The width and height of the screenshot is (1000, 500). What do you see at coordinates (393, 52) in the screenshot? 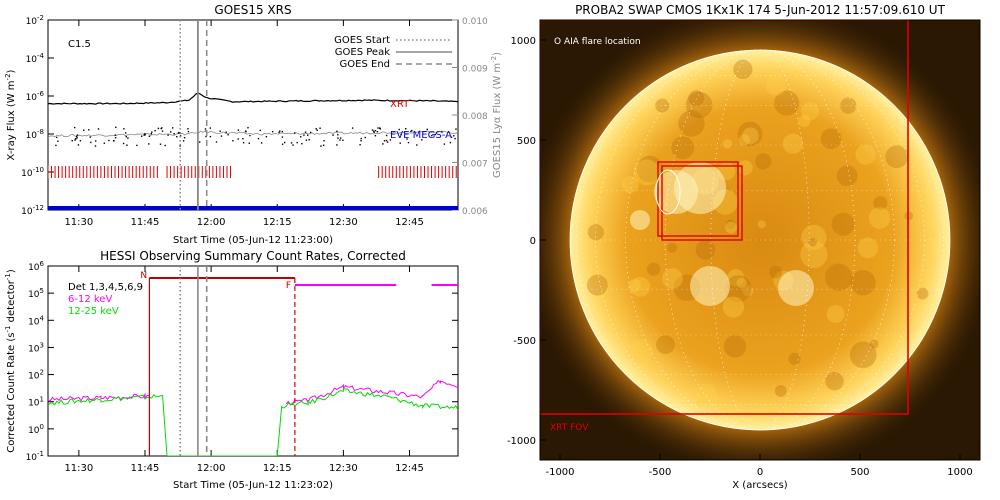
I see `goes-legend: GOES Start GOES Peak GOES End` at bounding box center [393, 52].